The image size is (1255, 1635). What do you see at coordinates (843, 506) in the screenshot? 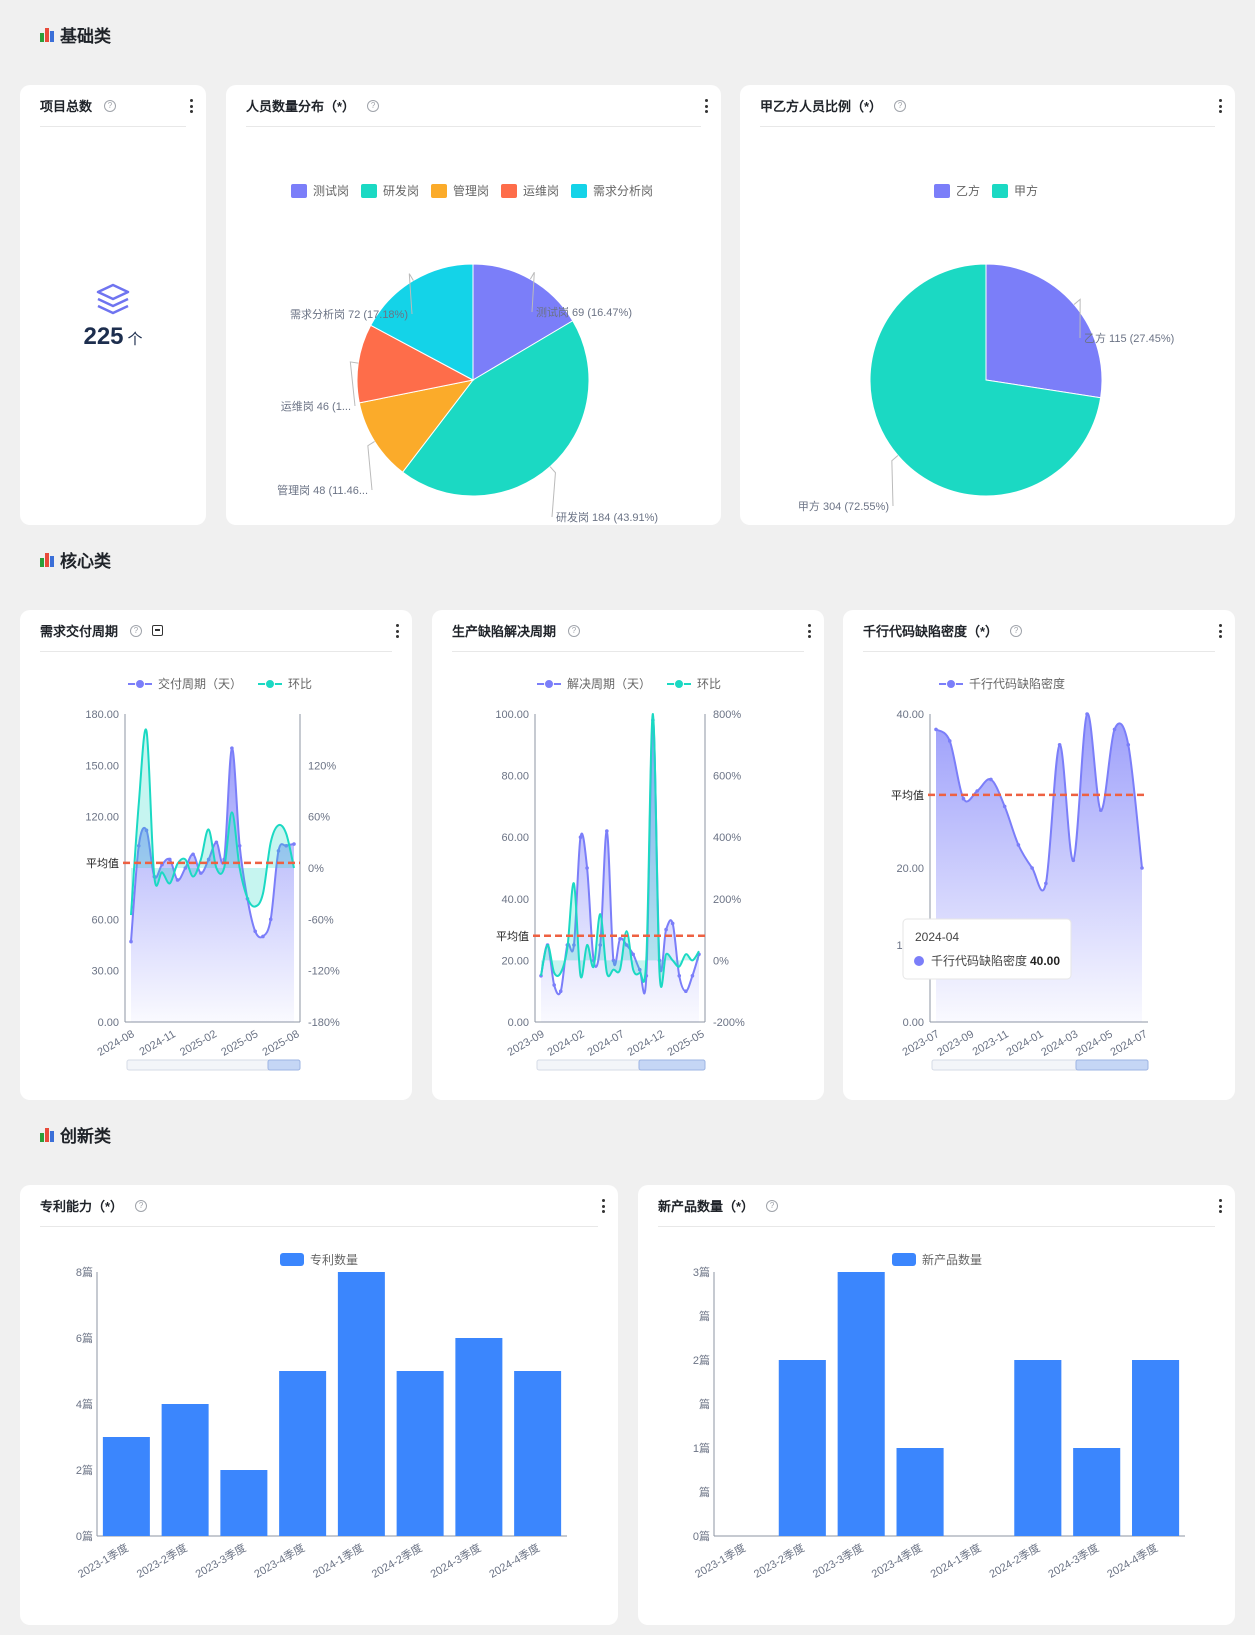
I see `pie-label: 甲方 304 (72.55%)` at bounding box center [843, 506].